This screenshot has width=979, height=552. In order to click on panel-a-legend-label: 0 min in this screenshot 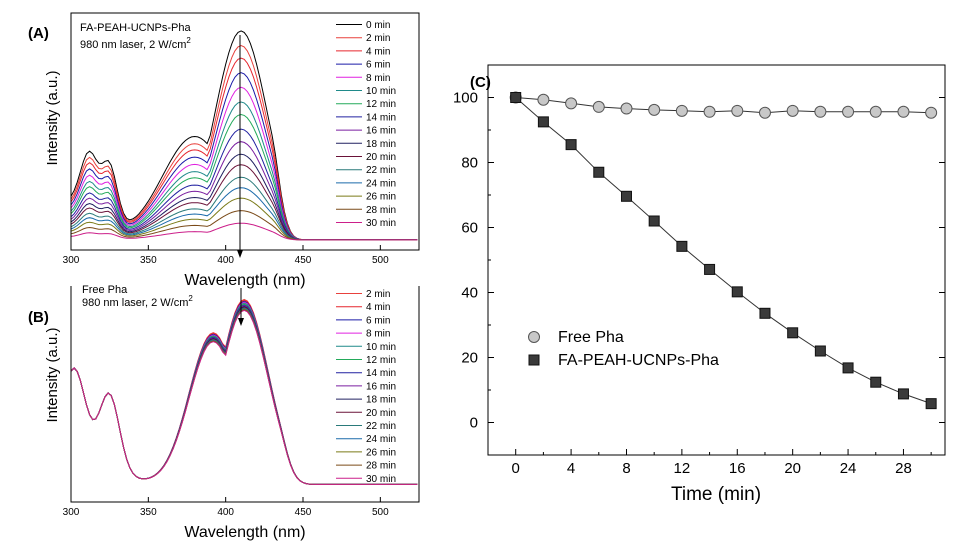, I will do `click(378, 25)`.